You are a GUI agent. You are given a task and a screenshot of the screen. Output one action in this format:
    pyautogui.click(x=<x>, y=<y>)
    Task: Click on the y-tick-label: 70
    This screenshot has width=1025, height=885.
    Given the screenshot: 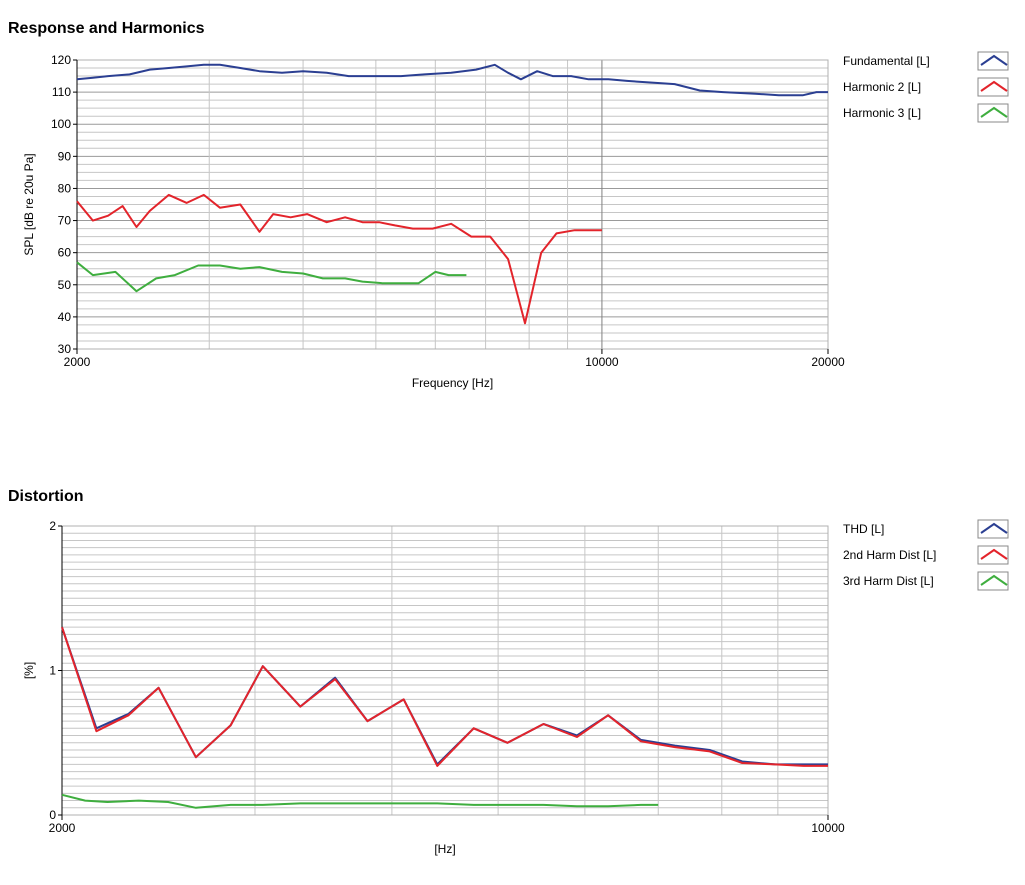 What is the action you would take?
    pyautogui.click(x=65, y=221)
    